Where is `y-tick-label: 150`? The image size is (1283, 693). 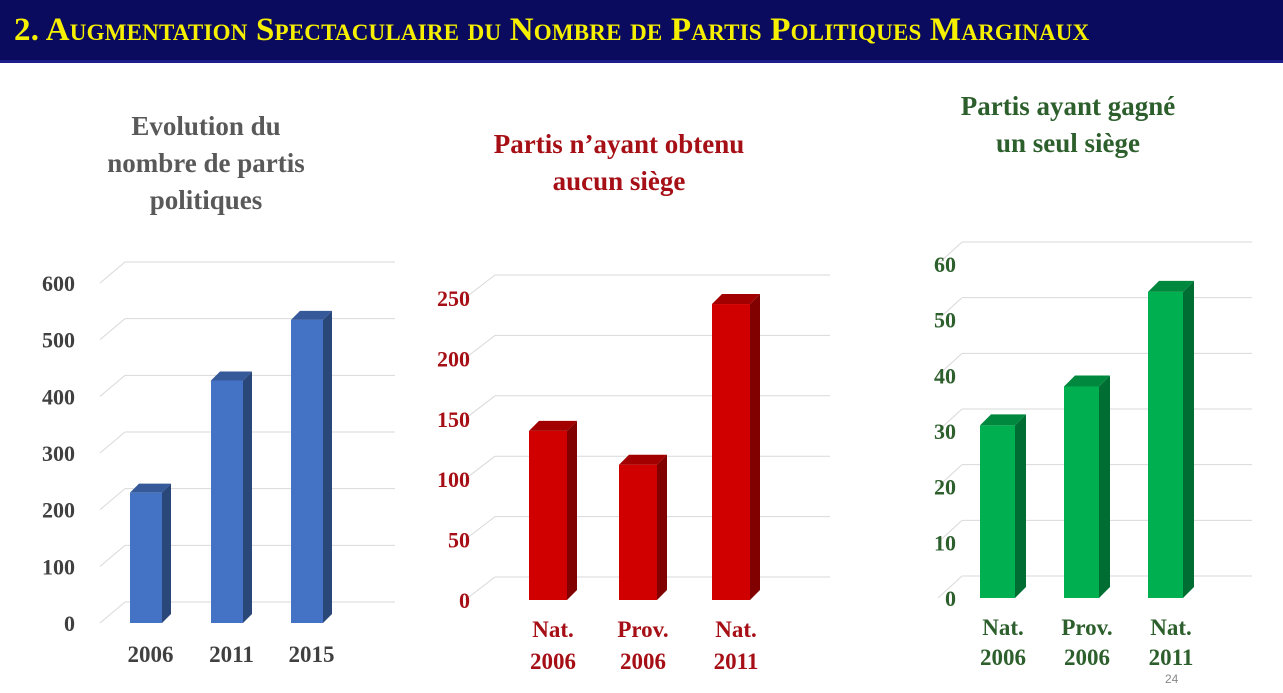
y-tick-label: 150 is located at coordinates (453, 419).